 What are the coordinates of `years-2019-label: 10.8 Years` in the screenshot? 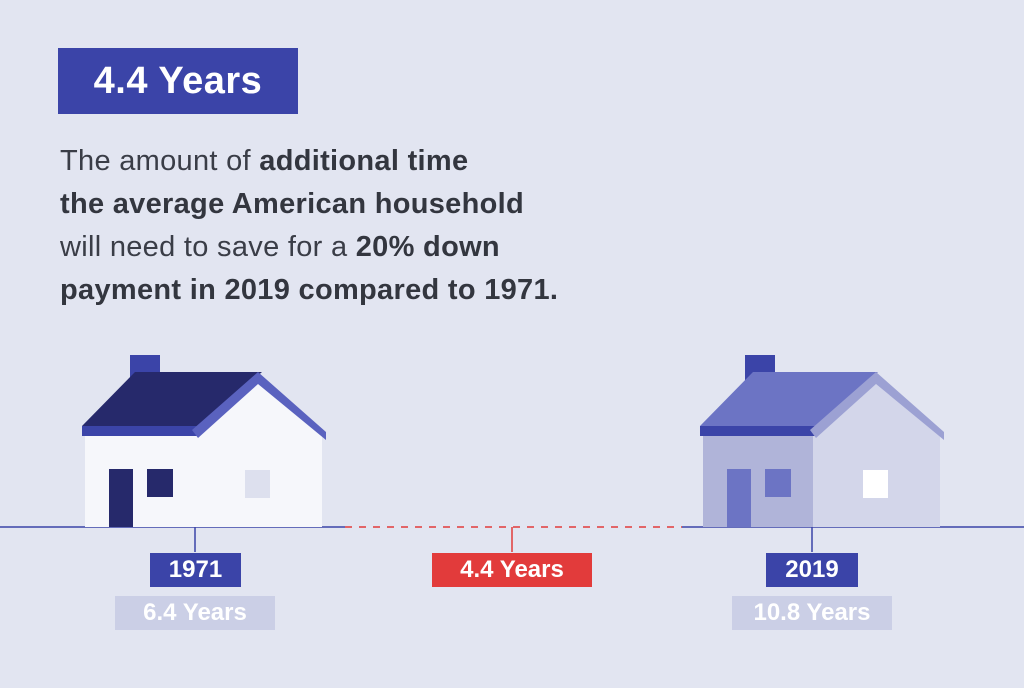 It's located at (812, 613).